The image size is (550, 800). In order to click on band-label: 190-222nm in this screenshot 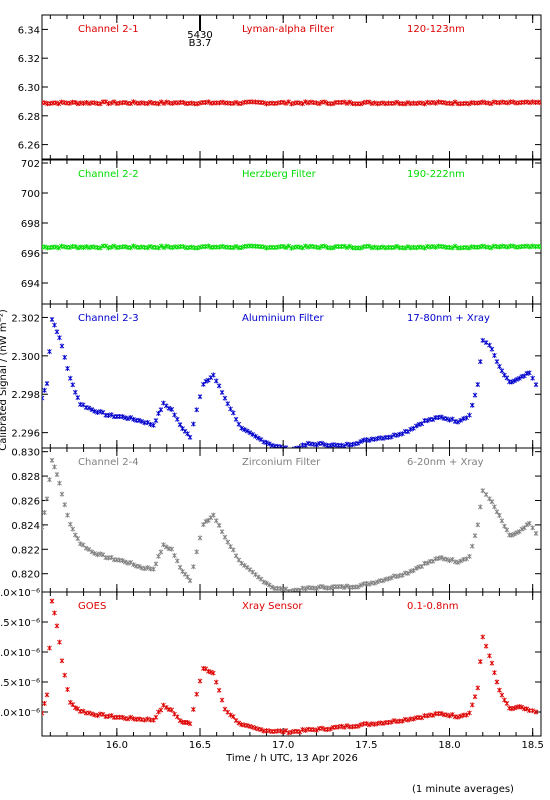, I will do `click(436, 174)`.